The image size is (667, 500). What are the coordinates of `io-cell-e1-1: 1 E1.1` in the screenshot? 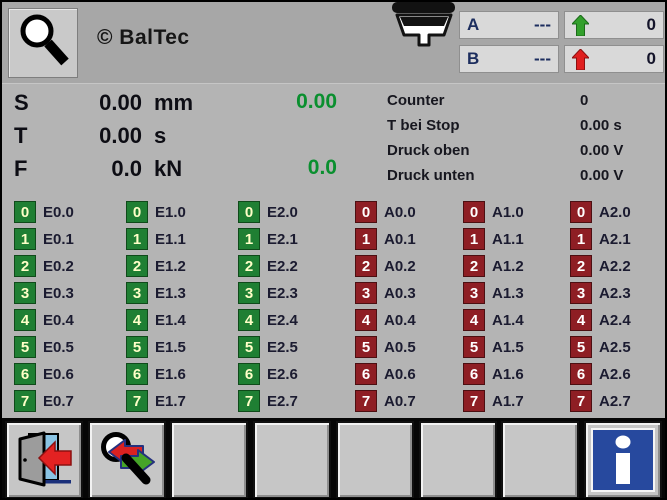 It's located at (156, 239).